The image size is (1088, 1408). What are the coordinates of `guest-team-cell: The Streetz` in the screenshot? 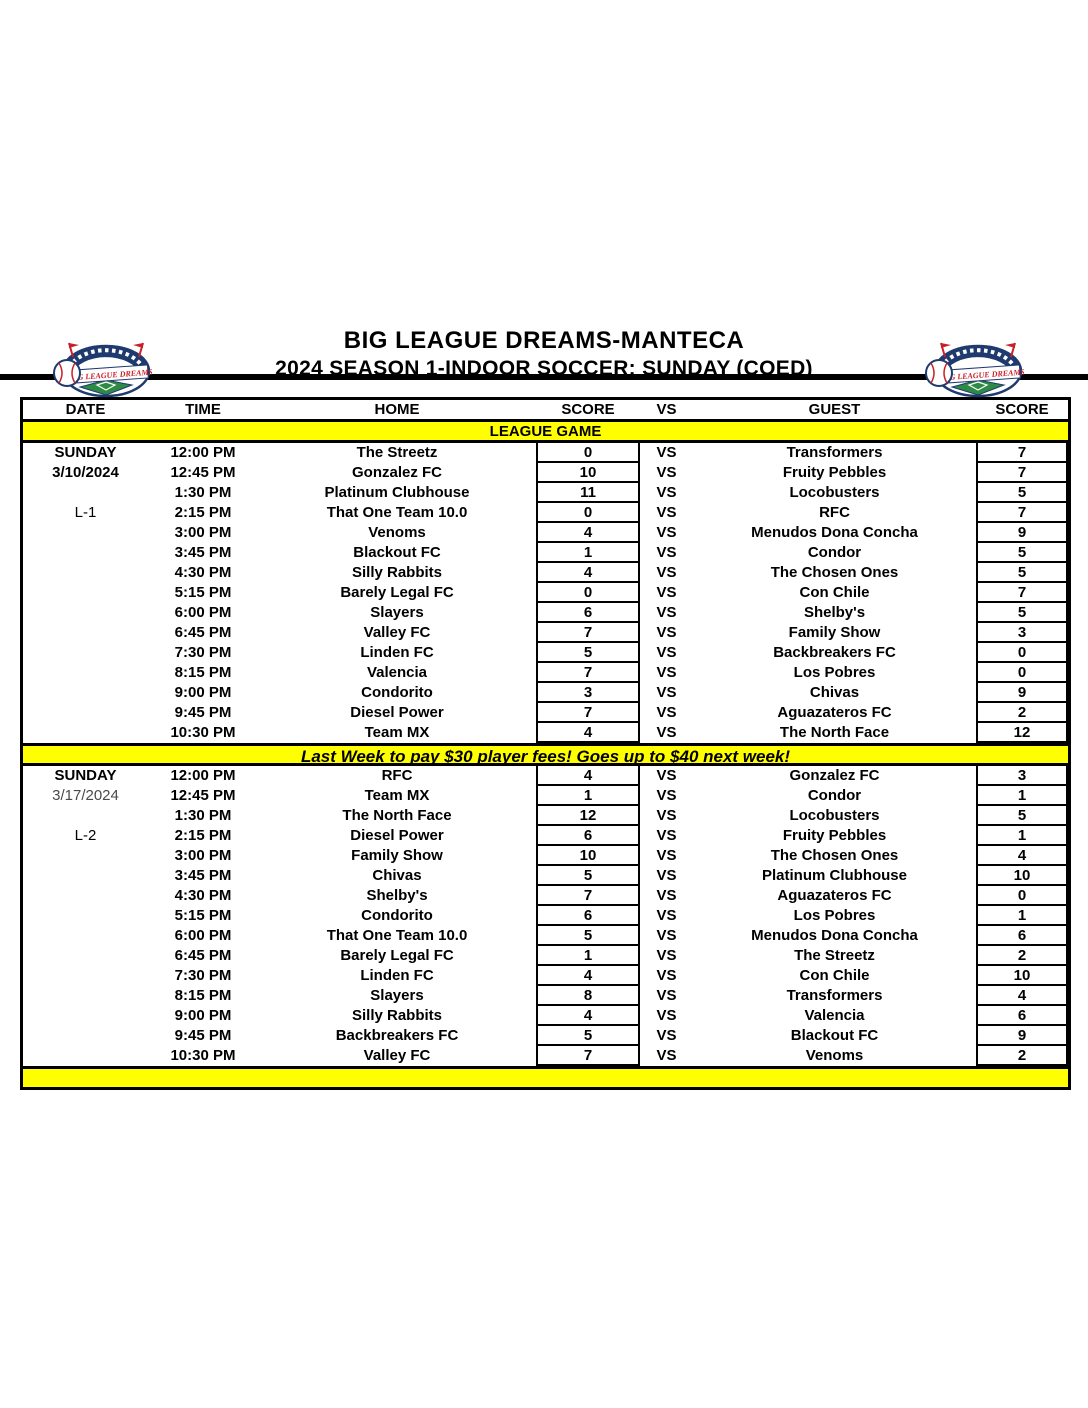 It's located at (834, 955).